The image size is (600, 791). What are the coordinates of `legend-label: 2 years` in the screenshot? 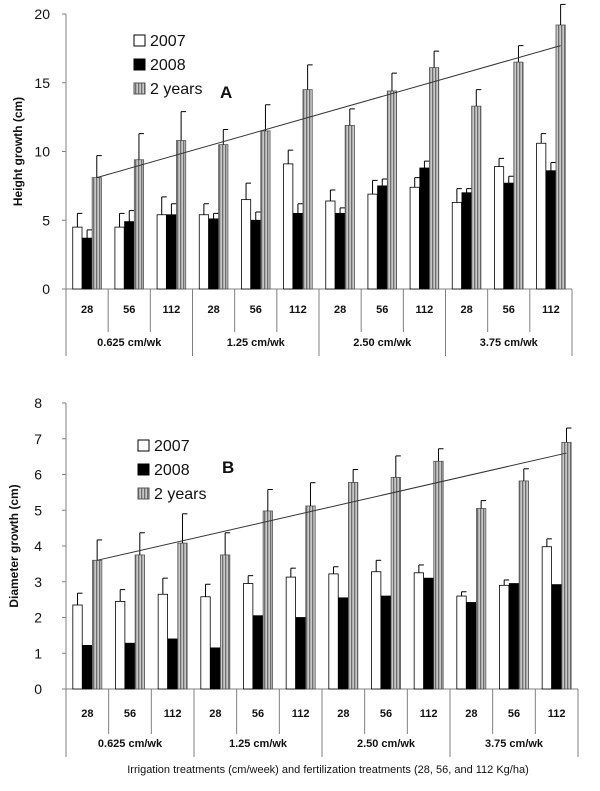 It's located at (180, 494).